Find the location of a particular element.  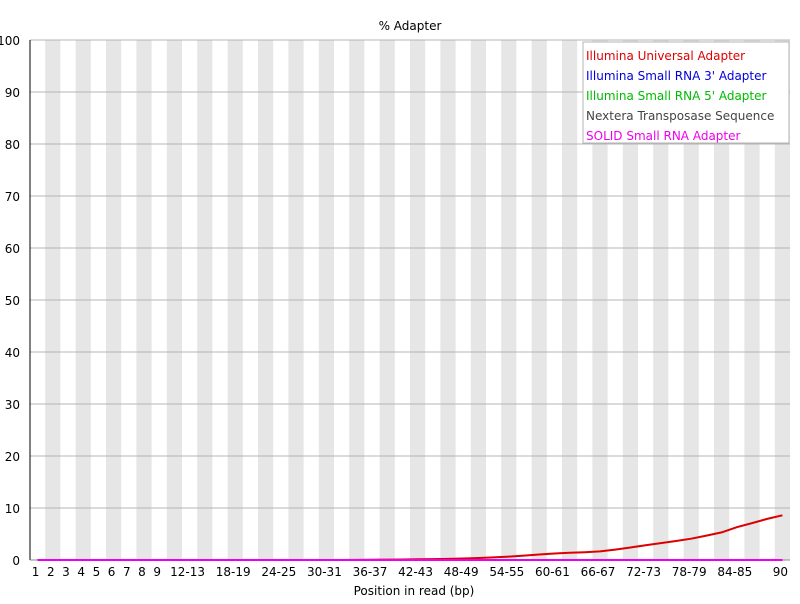

x-tick-label: 30-31 is located at coordinates (324, 572).